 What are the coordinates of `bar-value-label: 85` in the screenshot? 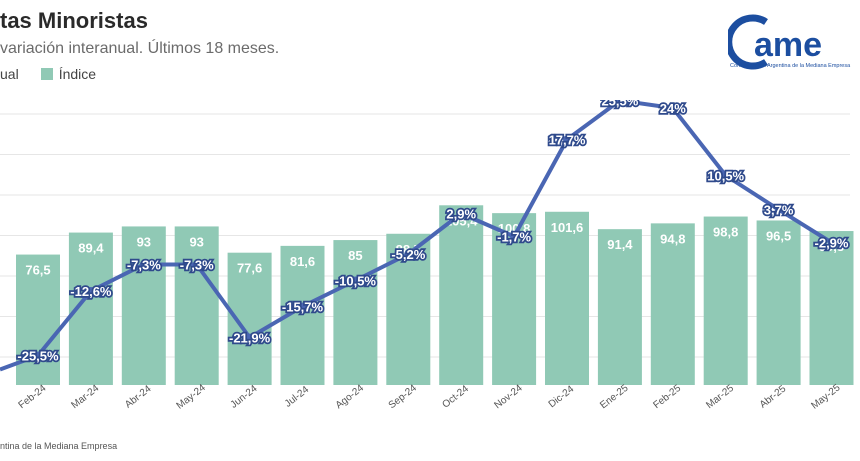 It's located at (355, 255).